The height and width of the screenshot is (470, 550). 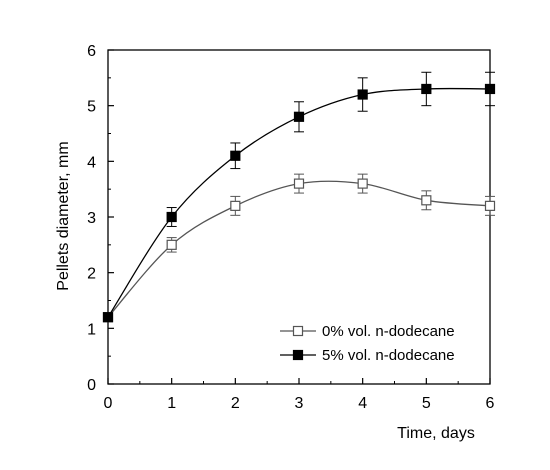 What do you see at coordinates (100, 218) in the screenshot?
I see `y-axis: 0 1 2 3 4 5 6` at bounding box center [100, 218].